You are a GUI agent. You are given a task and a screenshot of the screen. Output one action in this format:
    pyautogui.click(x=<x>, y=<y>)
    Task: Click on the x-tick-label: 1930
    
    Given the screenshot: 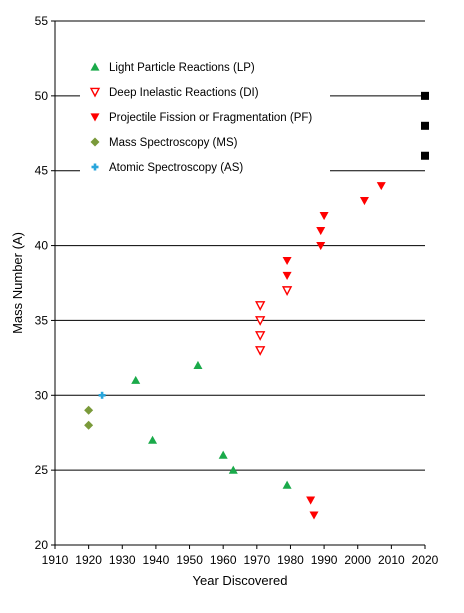 What is the action you would take?
    pyautogui.click(x=122, y=560)
    